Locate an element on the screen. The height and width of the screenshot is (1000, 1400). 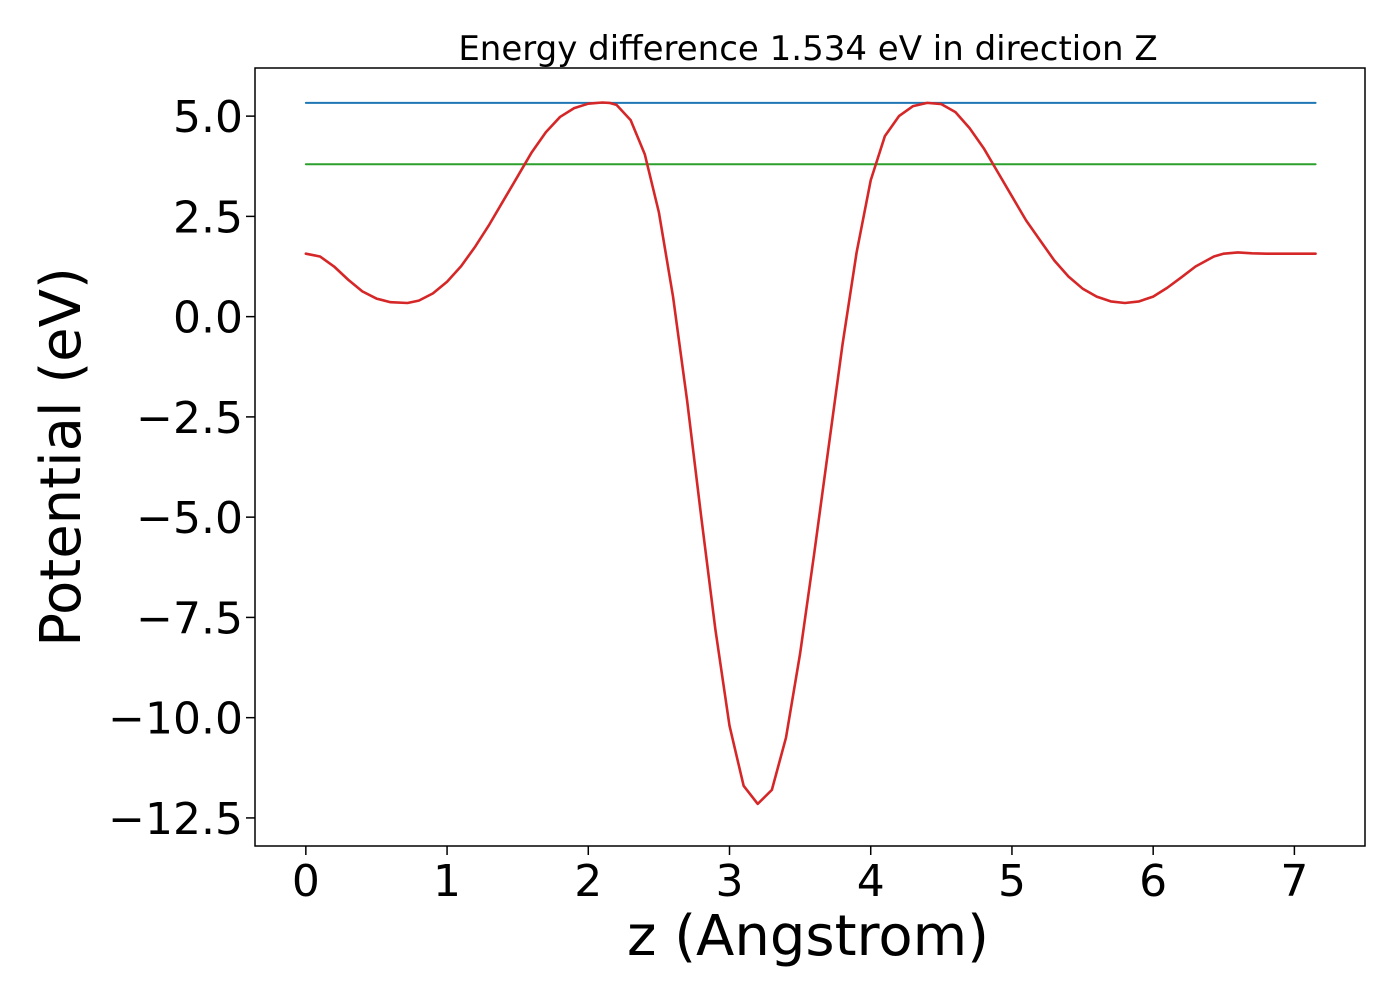
y-tick-label: 5.0 is located at coordinates (208, 117).